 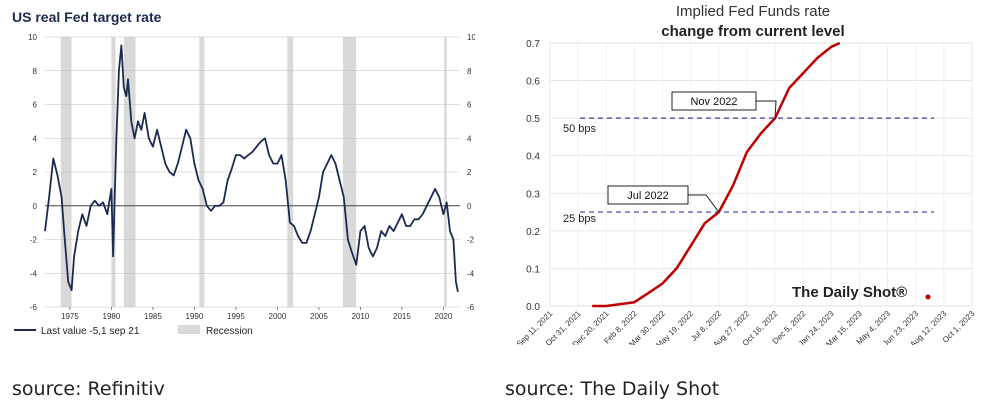 I want to click on y-tick-label: 0.1, so click(x=533, y=269).